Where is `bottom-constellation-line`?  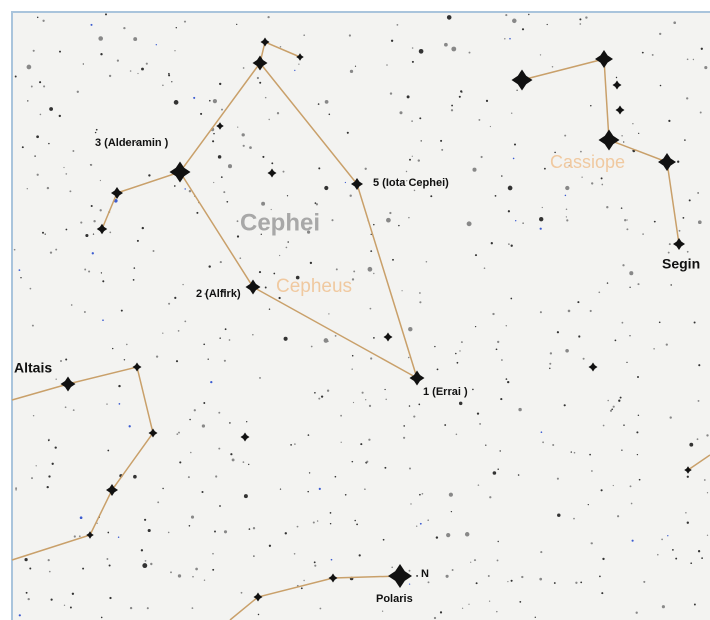 bottom-constellation-line is located at coordinates (315, 597).